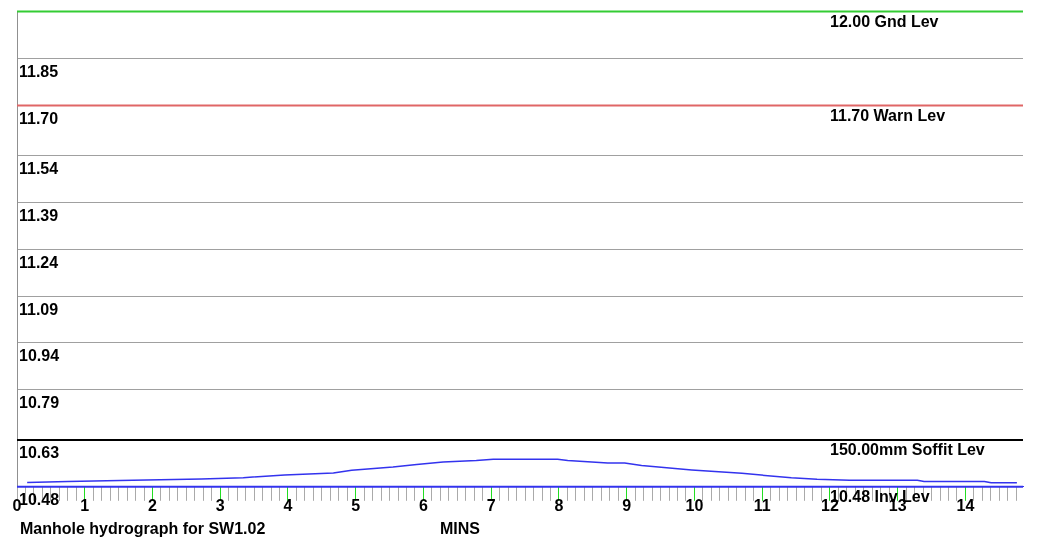 The height and width of the screenshot is (548, 1055). I want to click on y-tick-label: 11.39, so click(39, 215).